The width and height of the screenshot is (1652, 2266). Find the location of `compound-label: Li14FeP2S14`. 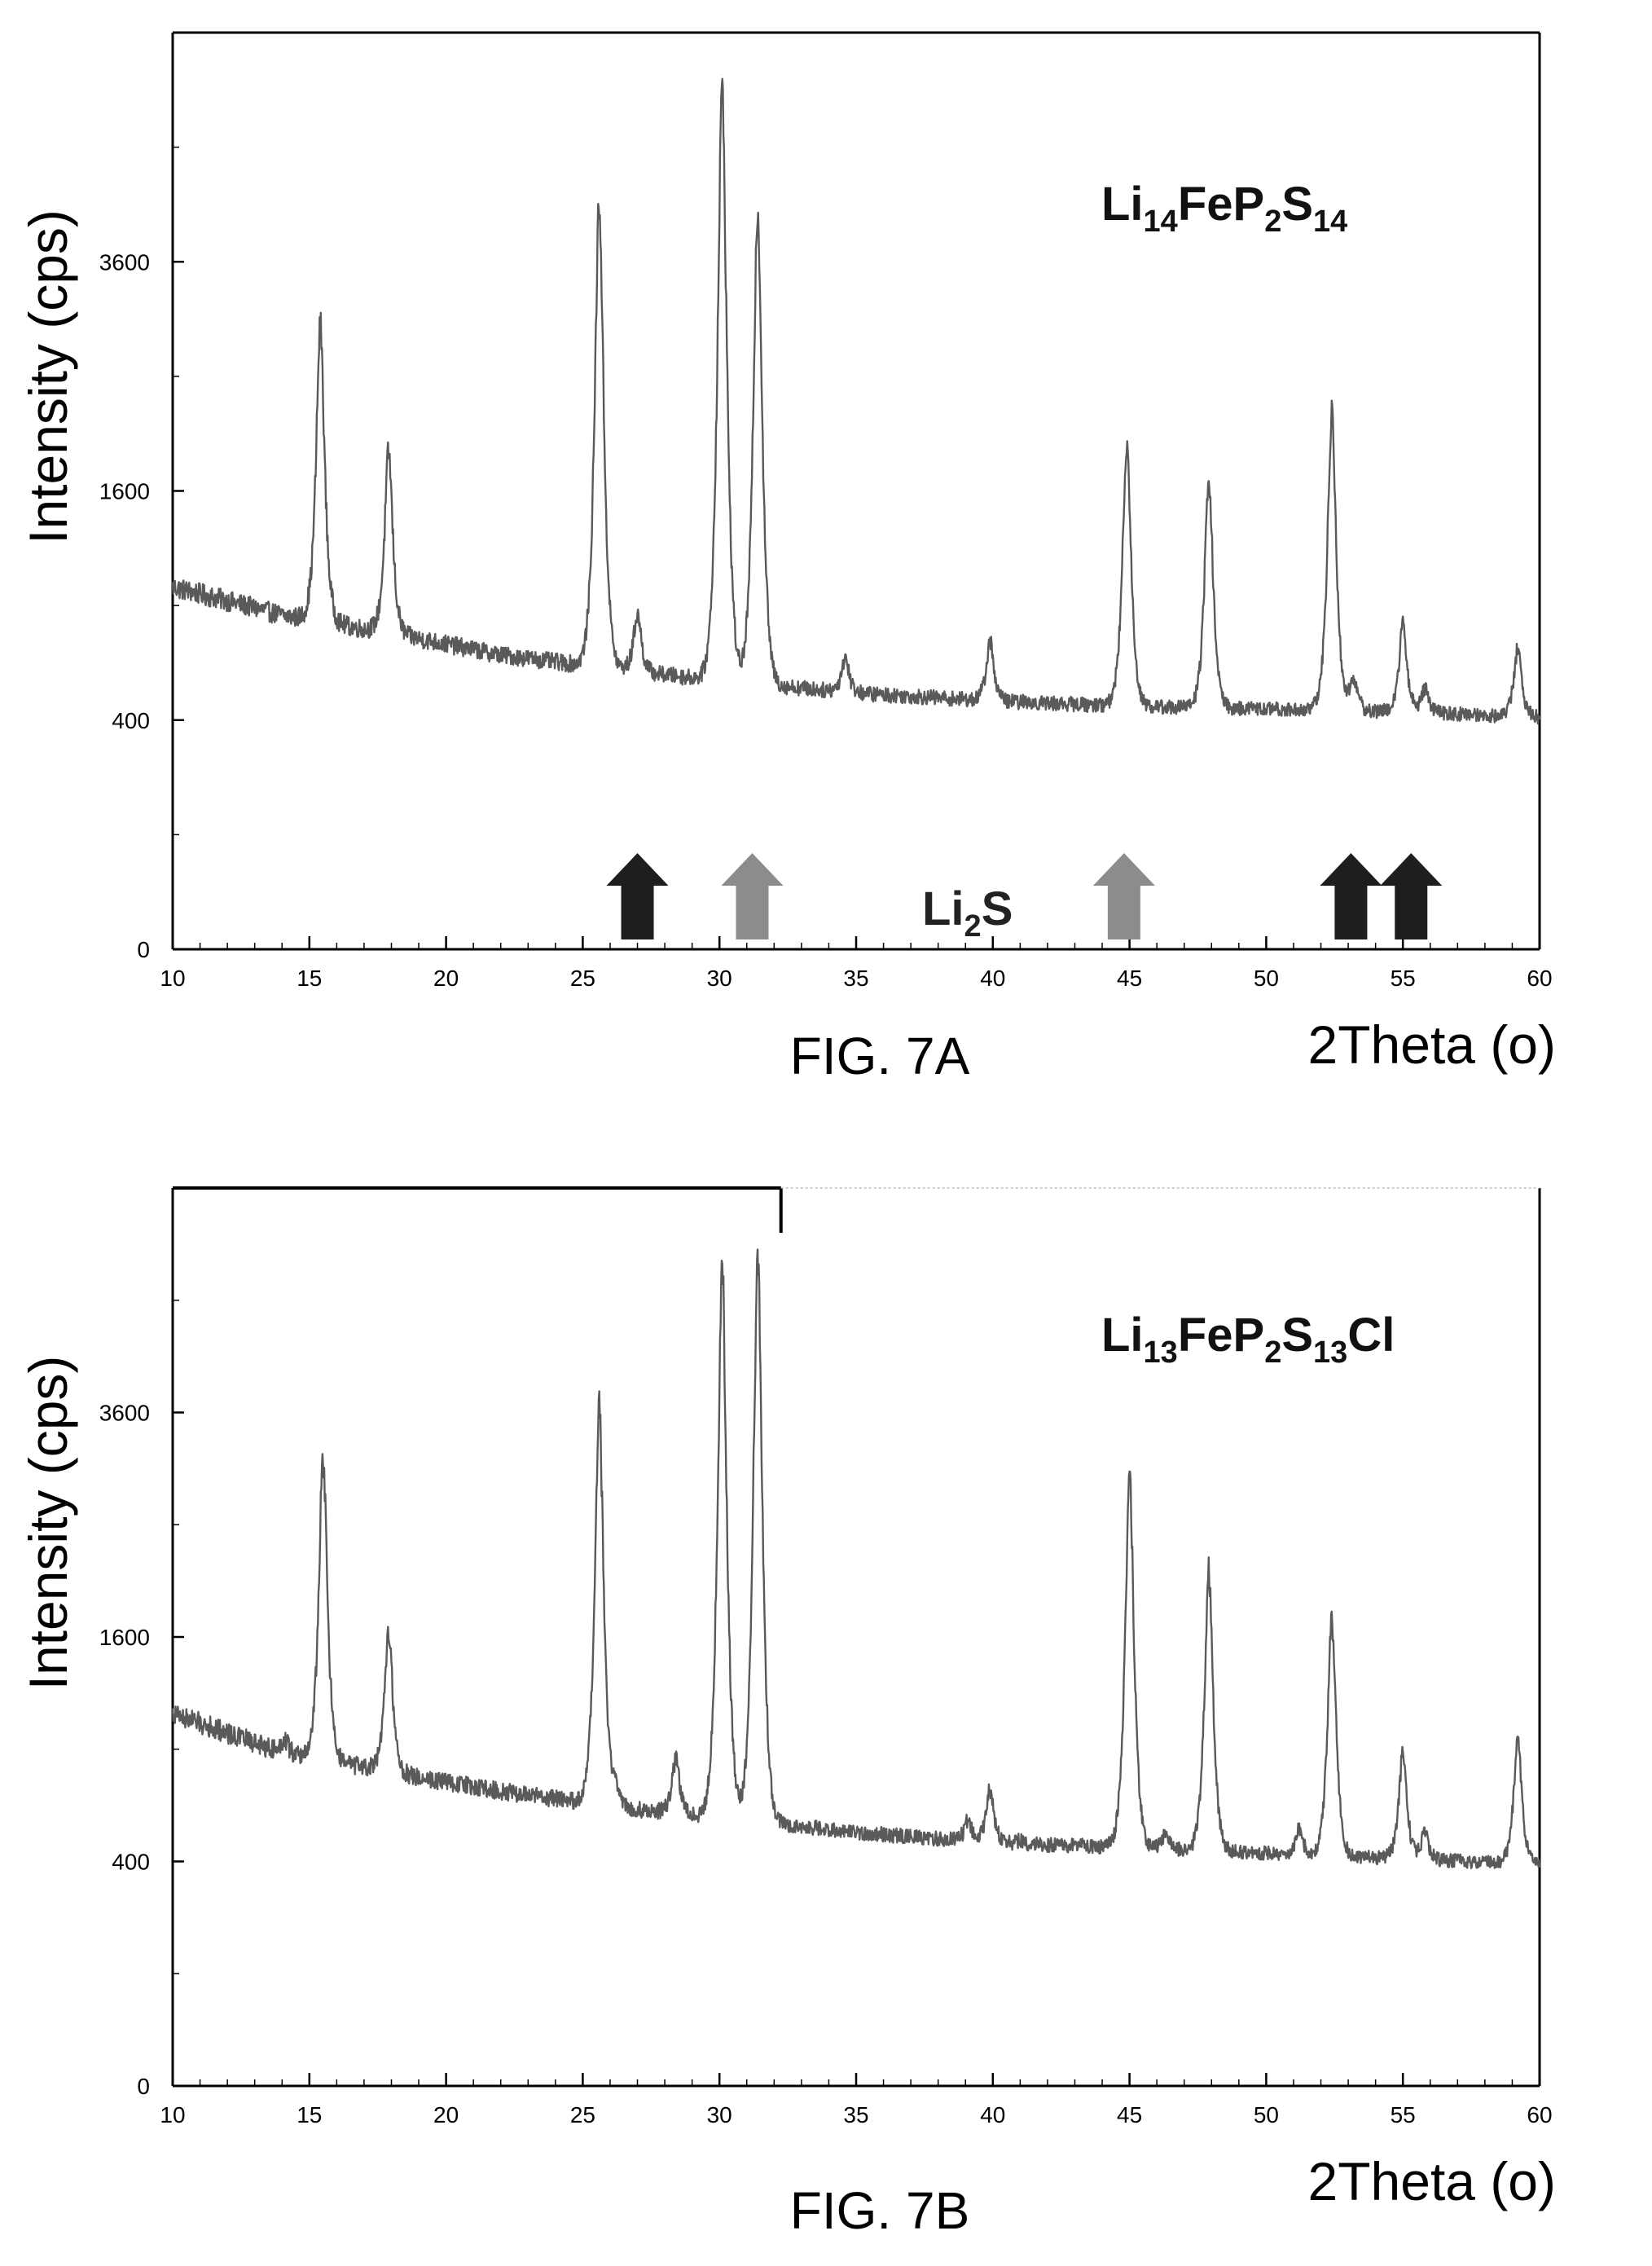

compound-label: Li14FeP2S14 is located at coordinates (1224, 208).